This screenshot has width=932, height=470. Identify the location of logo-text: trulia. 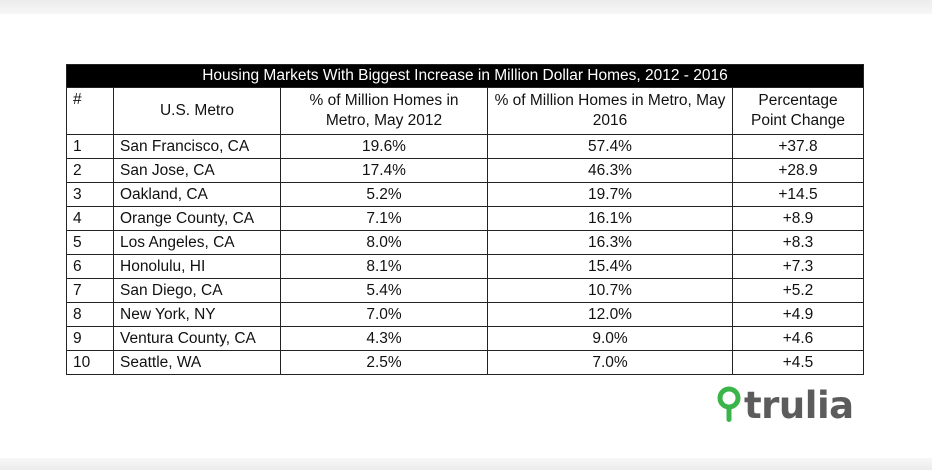
(799, 405).